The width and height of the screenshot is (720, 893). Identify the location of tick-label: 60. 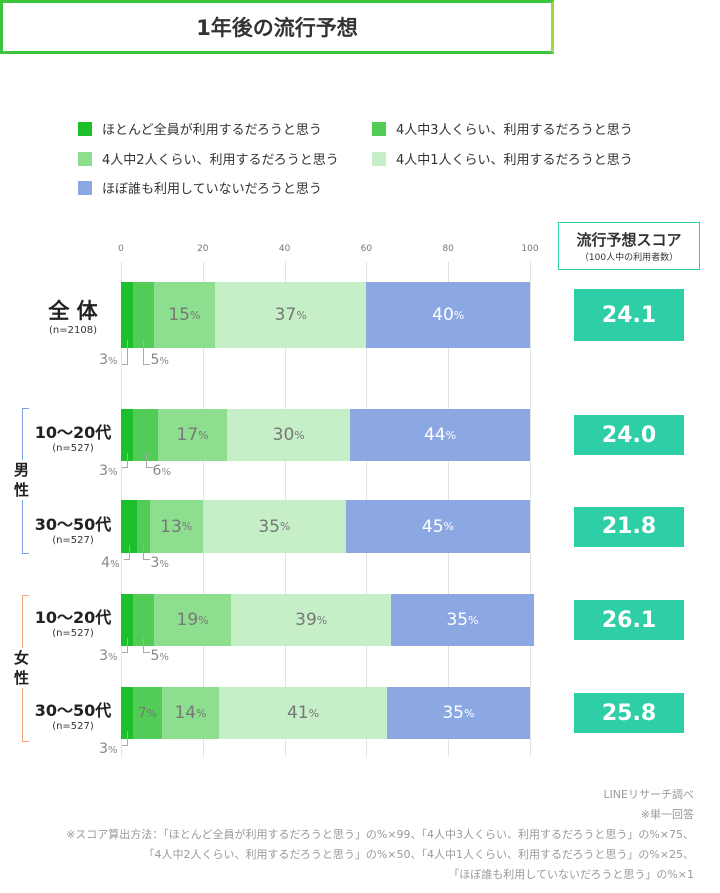
(366, 249).